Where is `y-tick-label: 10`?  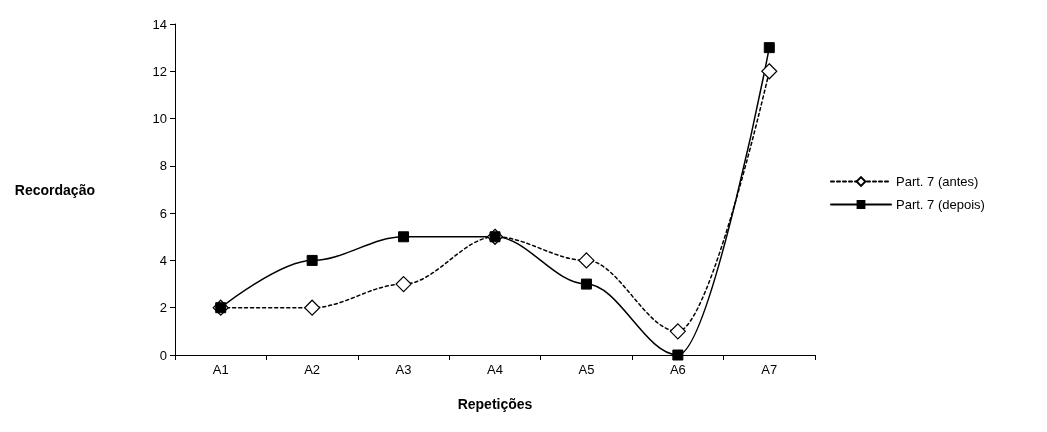 y-tick-label: 10 is located at coordinates (159, 119).